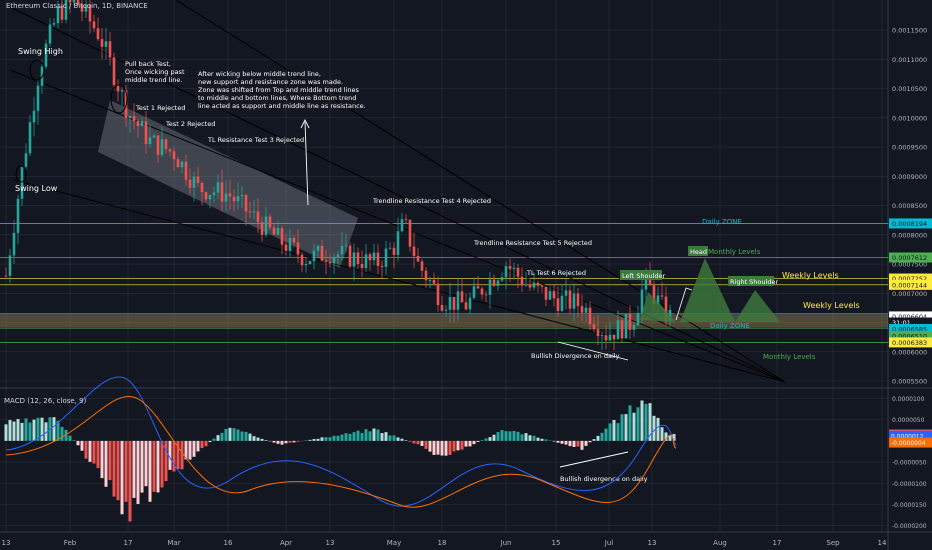 The height and width of the screenshot is (550, 932). I want to click on macd-y-tick-label: -0.0000050, so click(909, 463).